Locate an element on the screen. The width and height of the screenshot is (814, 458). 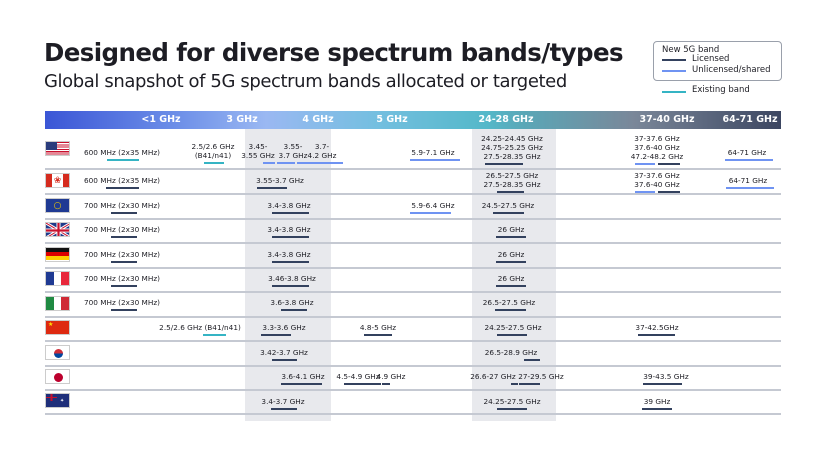
band-label: 39-43.5 GHz is located at coordinates (666, 376).